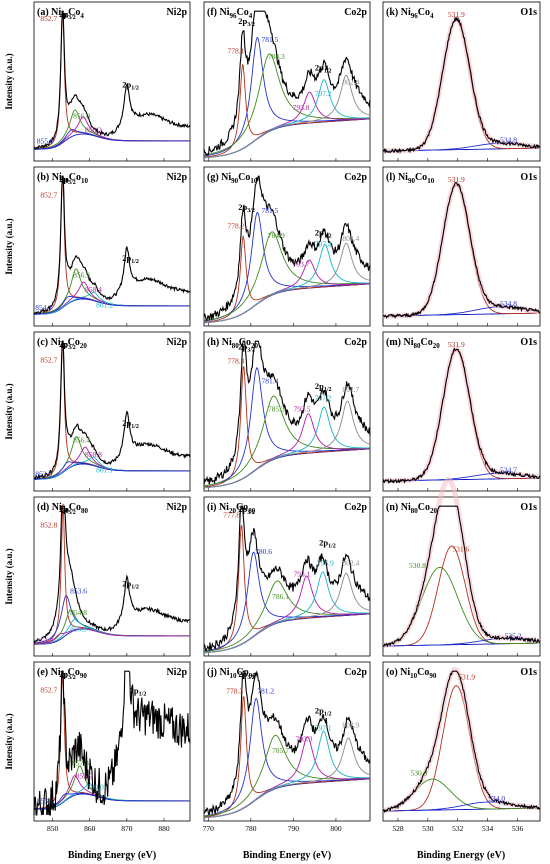 This screenshot has width=550, height=864. I want to click on peak-value-label: 784.9, so click(276, 235).